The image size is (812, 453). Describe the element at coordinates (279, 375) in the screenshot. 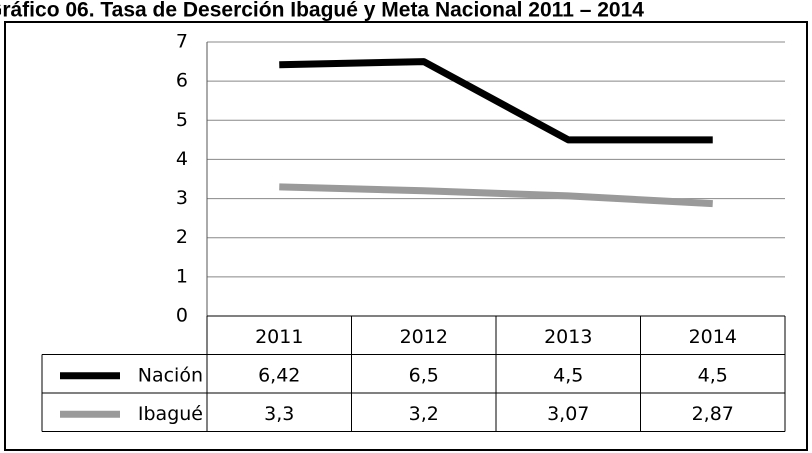

I see `table-value: 6,42` at that location.